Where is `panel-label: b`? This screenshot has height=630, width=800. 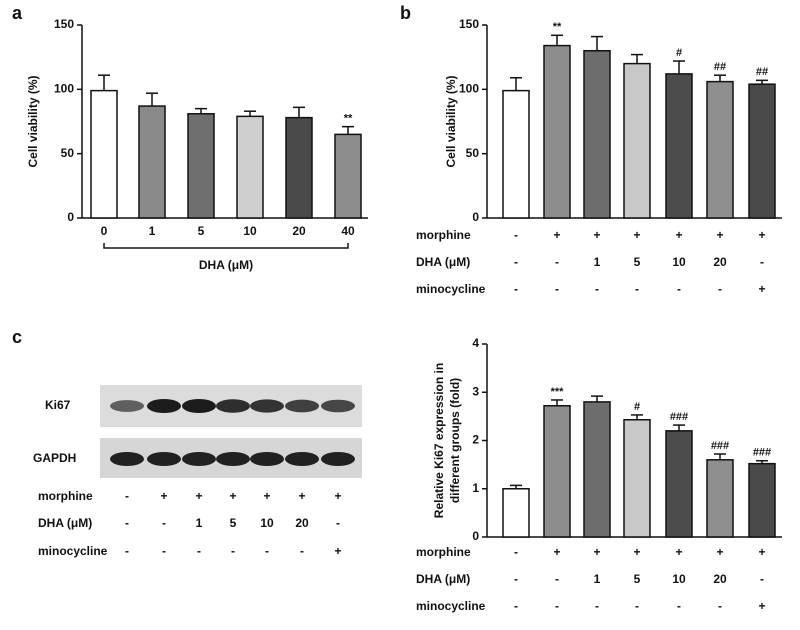 panel-label: b is located at coordinates (405, 13).